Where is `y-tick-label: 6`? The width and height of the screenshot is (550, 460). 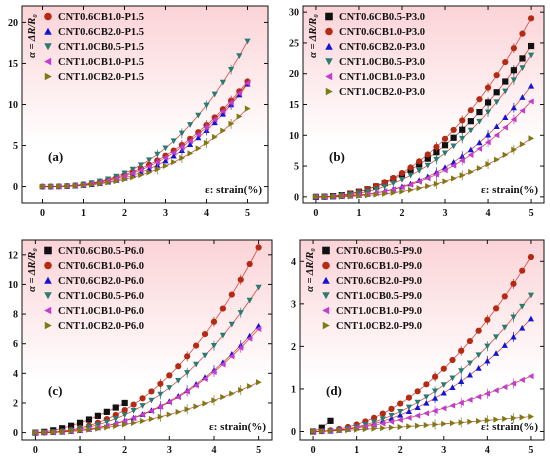
y-tick-label: 6 is located at coordinates (15, 344).